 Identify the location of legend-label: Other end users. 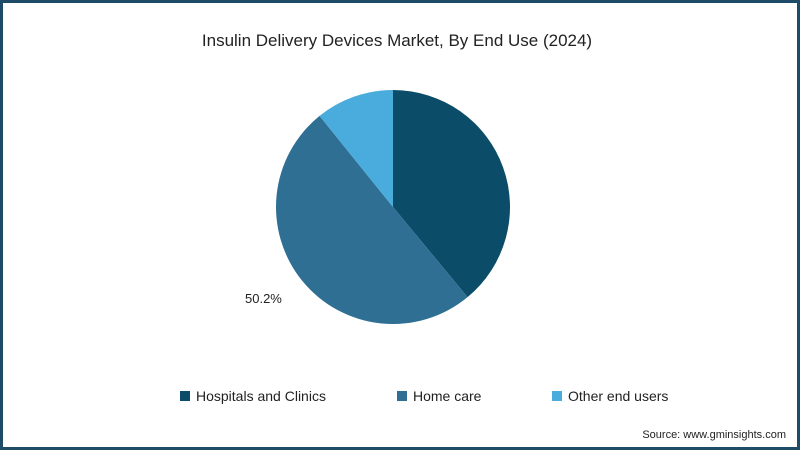
(618, 396).